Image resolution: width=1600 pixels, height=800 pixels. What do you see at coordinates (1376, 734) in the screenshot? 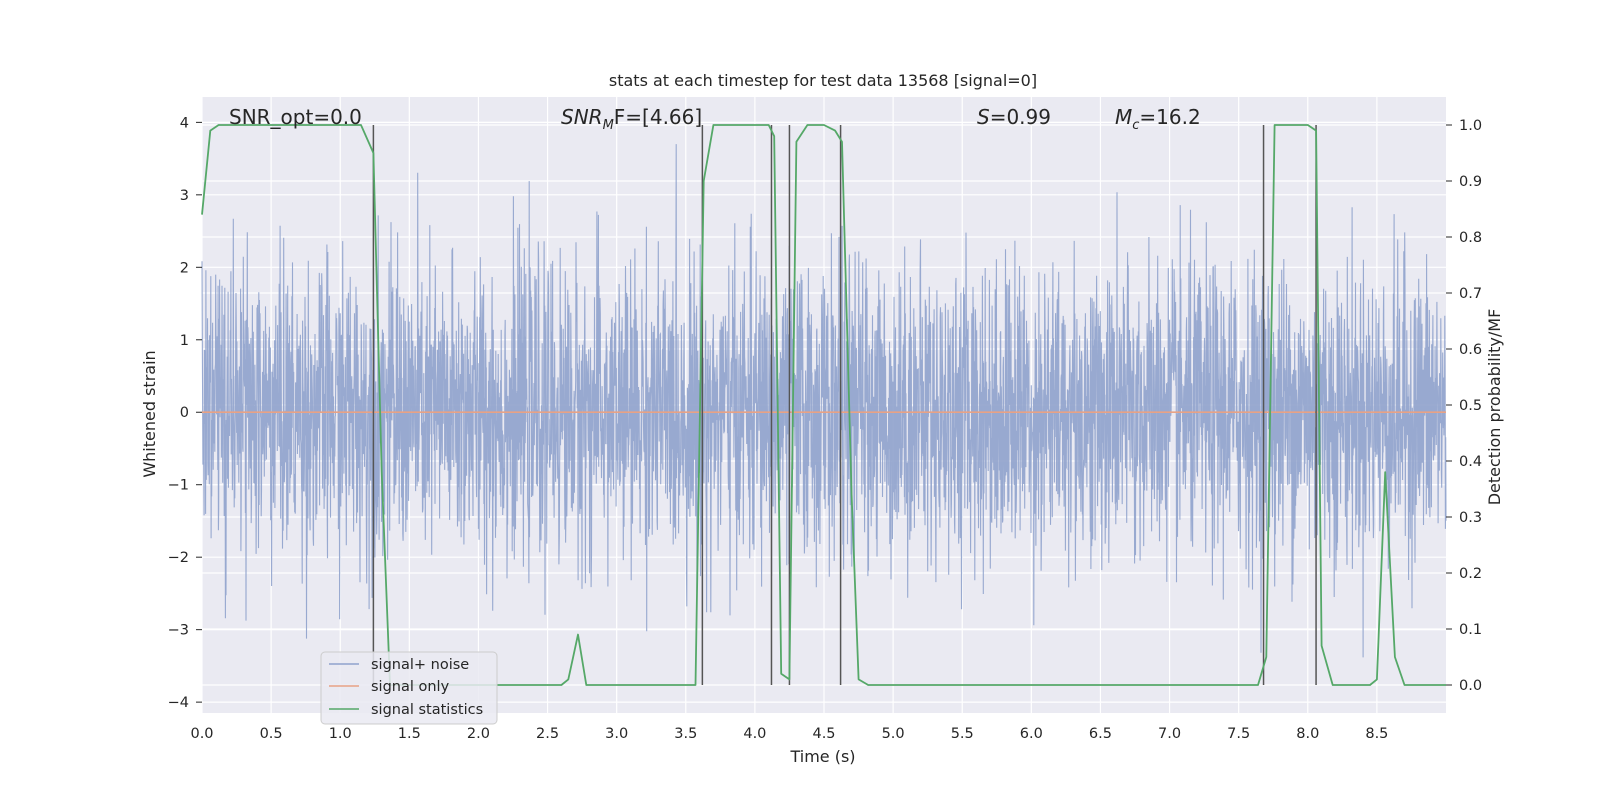
I see `x-tick-label-17: 8.5` at bounding box center [1376, 734].